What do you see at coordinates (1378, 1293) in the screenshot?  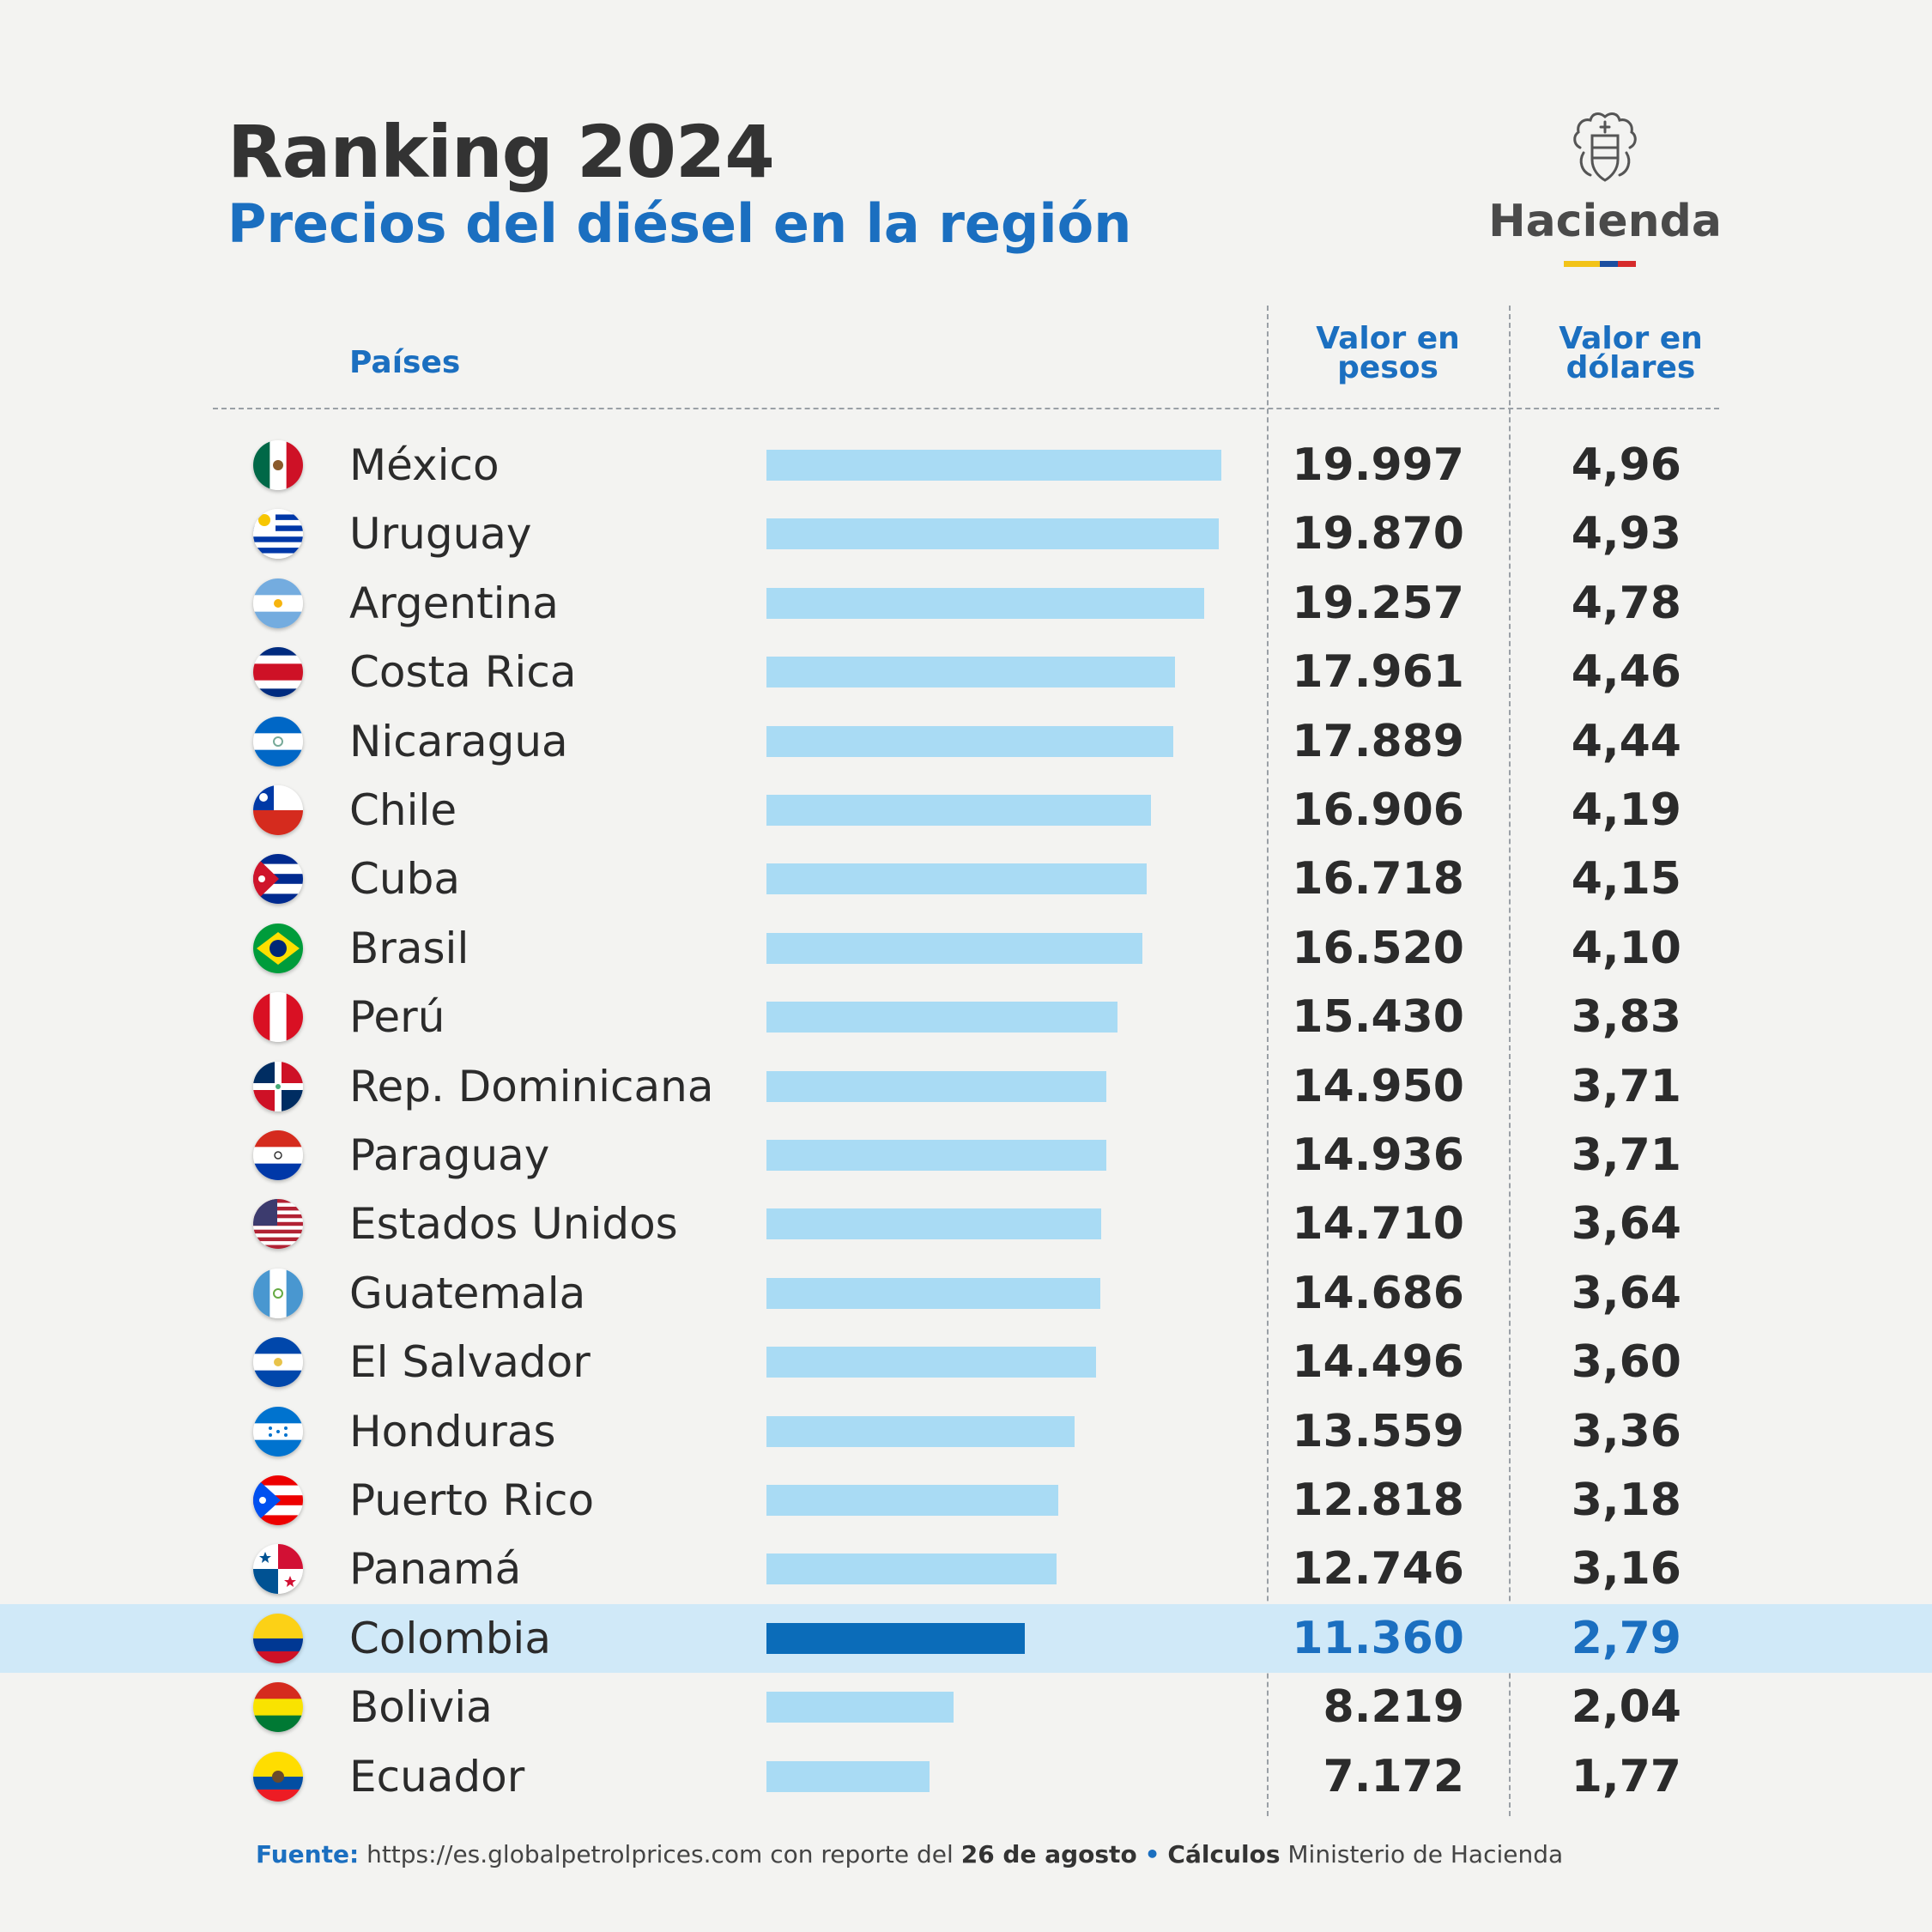 I see `value-pesos: 14.686` at bounding box center [1378, 1293].